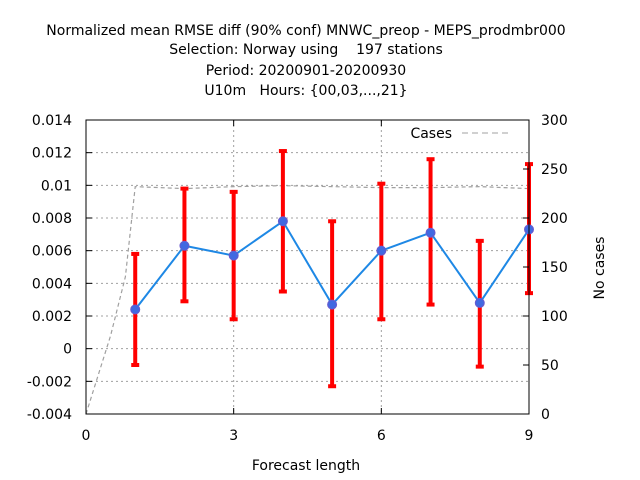 The height and width of the screenshot is (480, 640). Describe the element at coordinates (52, 317) in the screenshot. I see `y-tick-label: 0.002` at that location.